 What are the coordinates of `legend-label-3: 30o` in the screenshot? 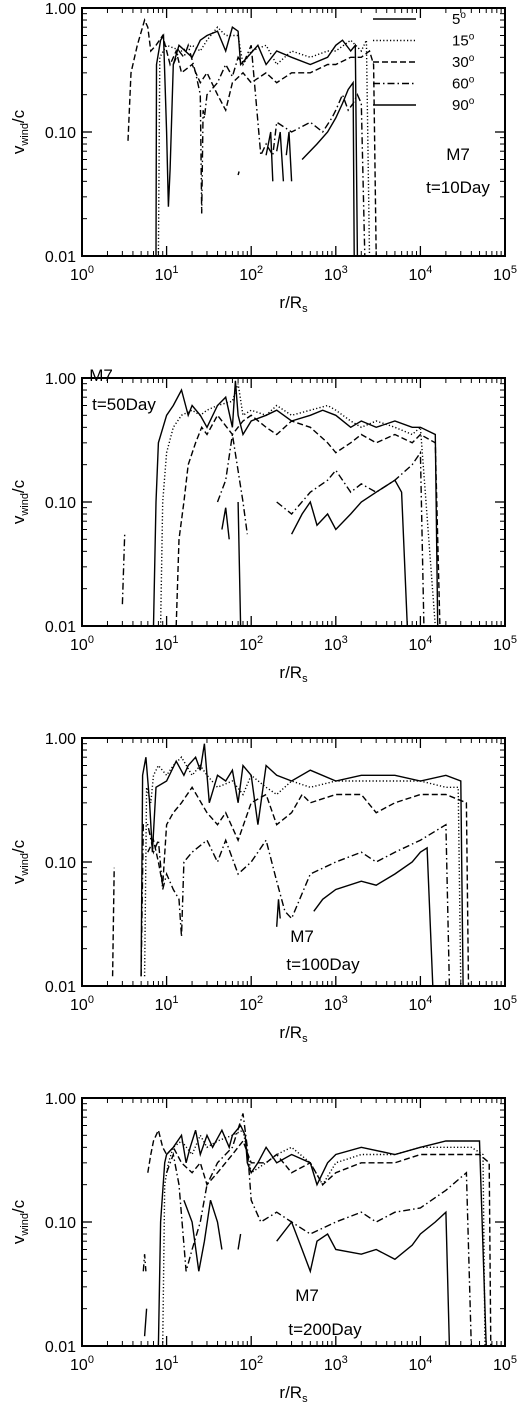 It's located at (463, 62).